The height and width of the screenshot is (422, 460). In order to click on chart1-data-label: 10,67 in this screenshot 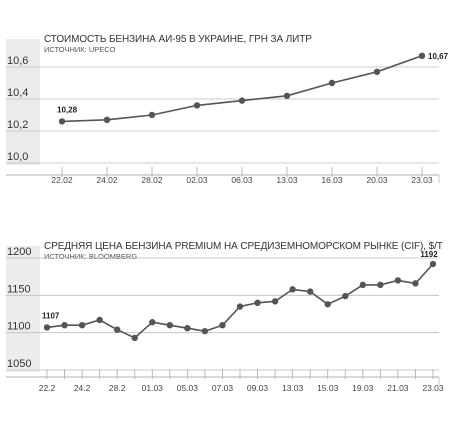, I will do `click(438, 56)`.